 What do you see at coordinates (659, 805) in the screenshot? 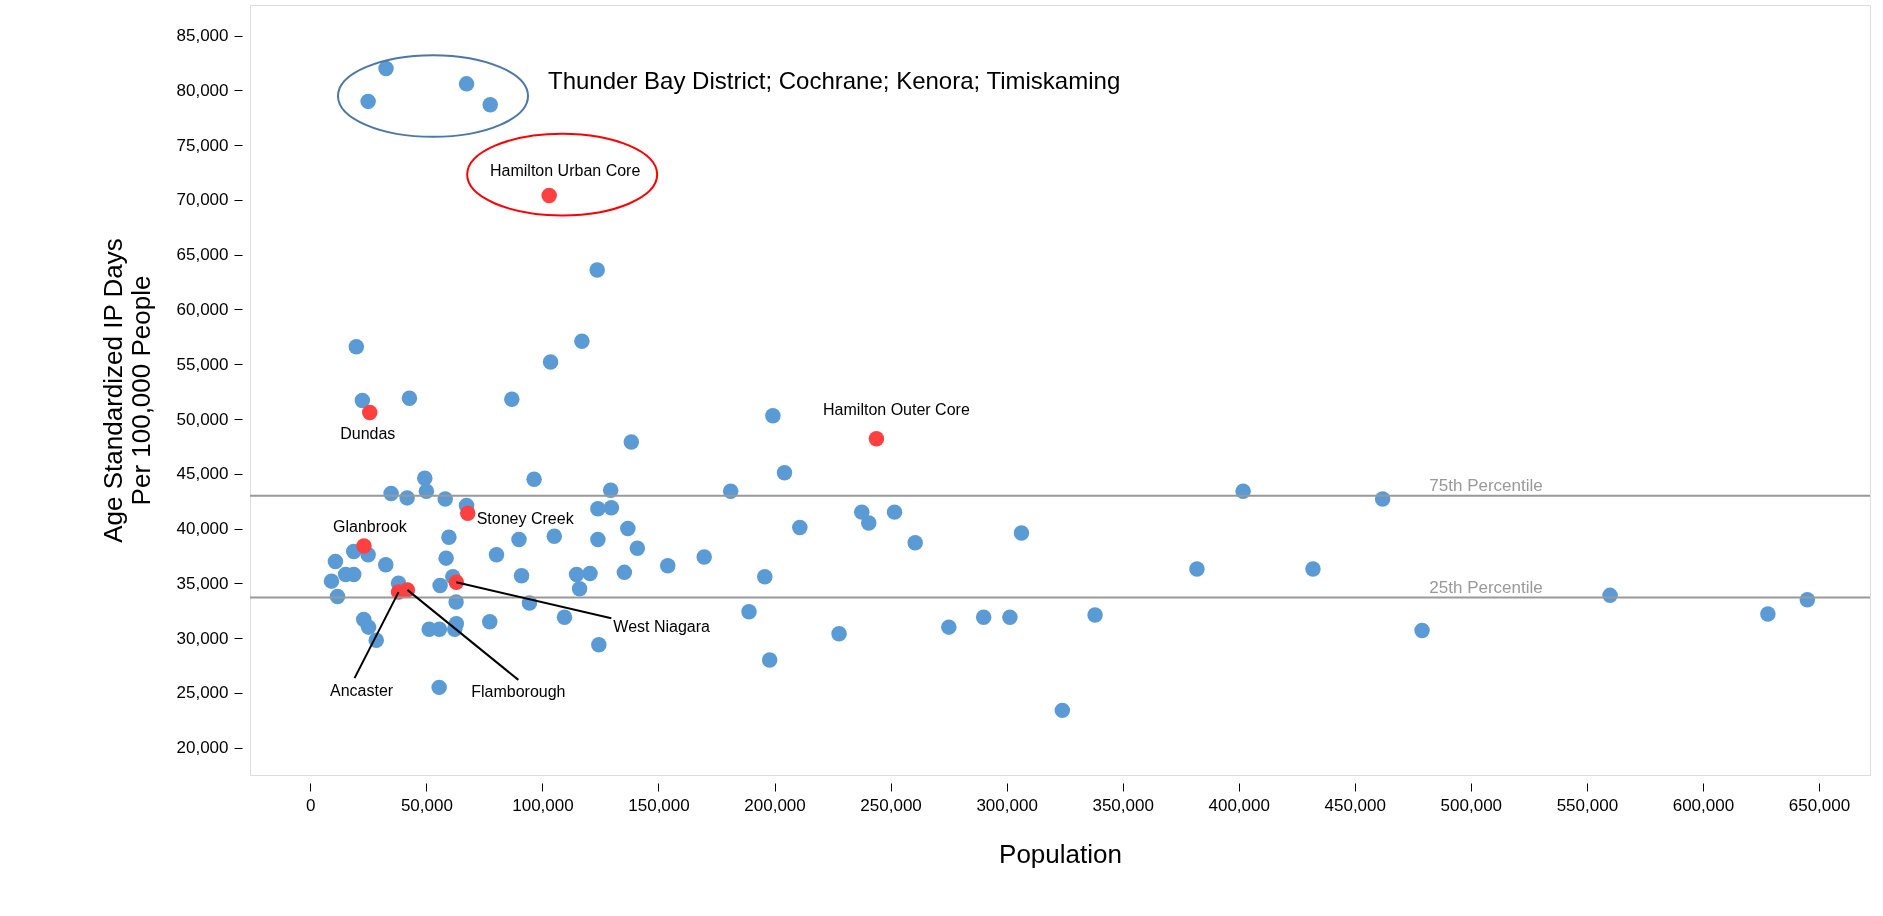
I see `x-tick-label: 150,000` at bounding box center [659, 805].